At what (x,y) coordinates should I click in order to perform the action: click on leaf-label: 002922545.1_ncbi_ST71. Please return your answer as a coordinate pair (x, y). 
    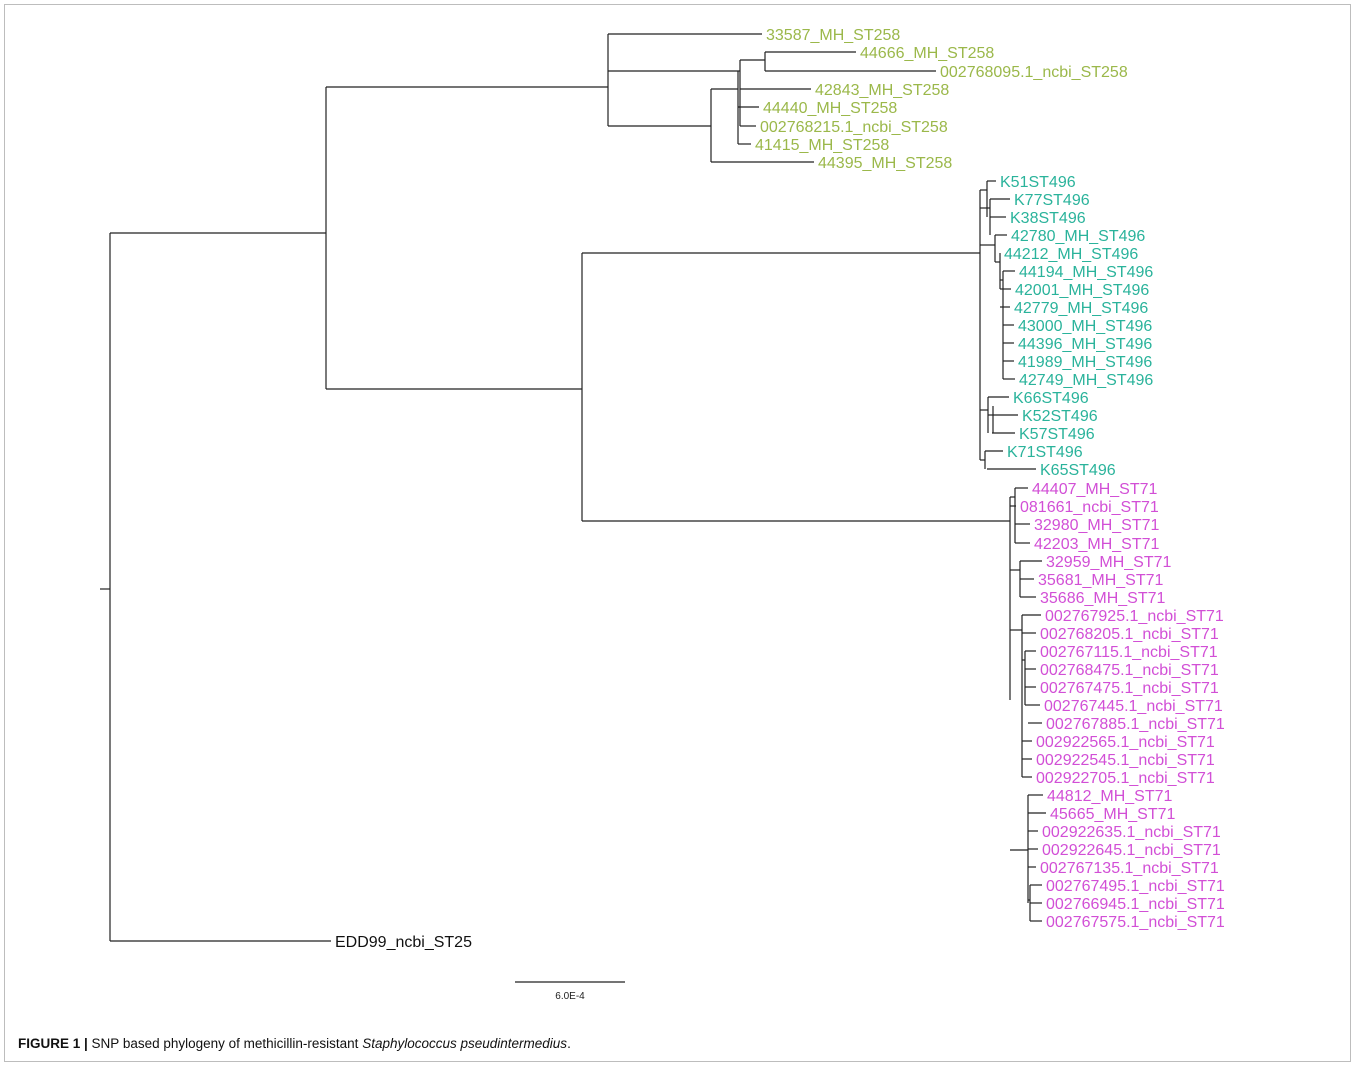
    Looking at the image, I should click on (1125, 760).